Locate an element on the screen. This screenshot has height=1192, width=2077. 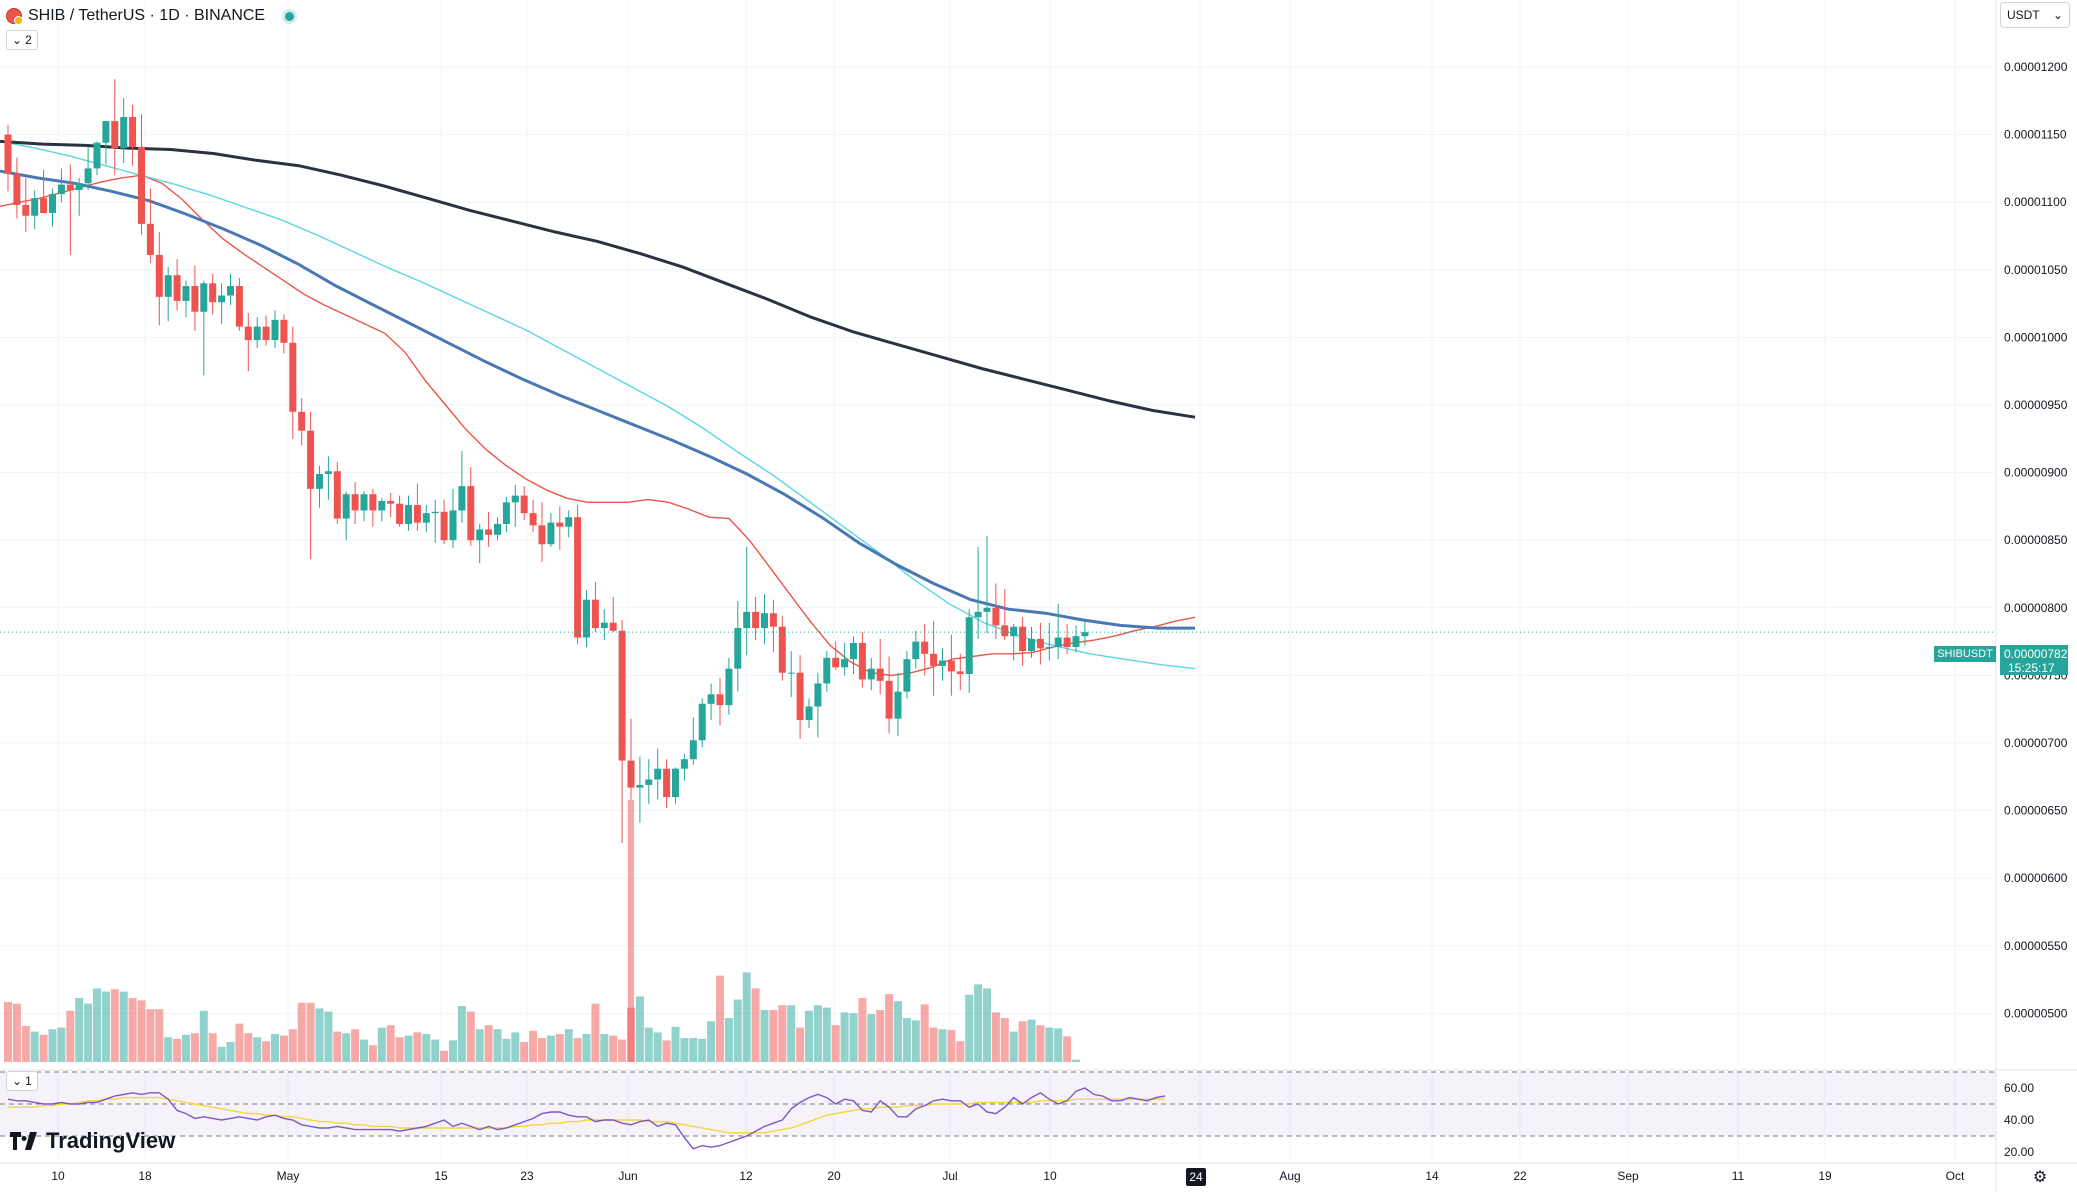
time-tick-label: 14 is located at coordinates (1432, 1176).